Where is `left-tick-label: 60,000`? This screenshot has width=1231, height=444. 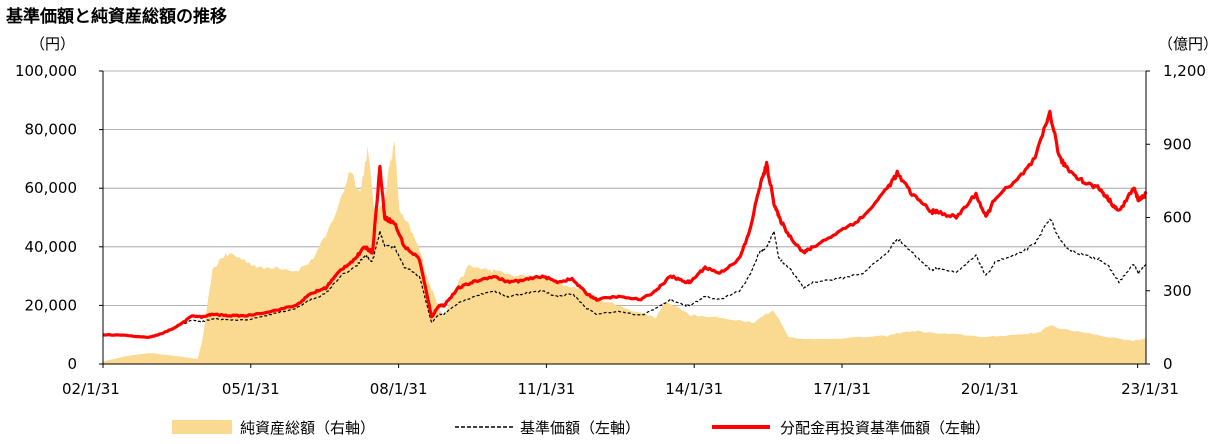 left-tick-label: 60,000 is located at coordinates (51, 188).